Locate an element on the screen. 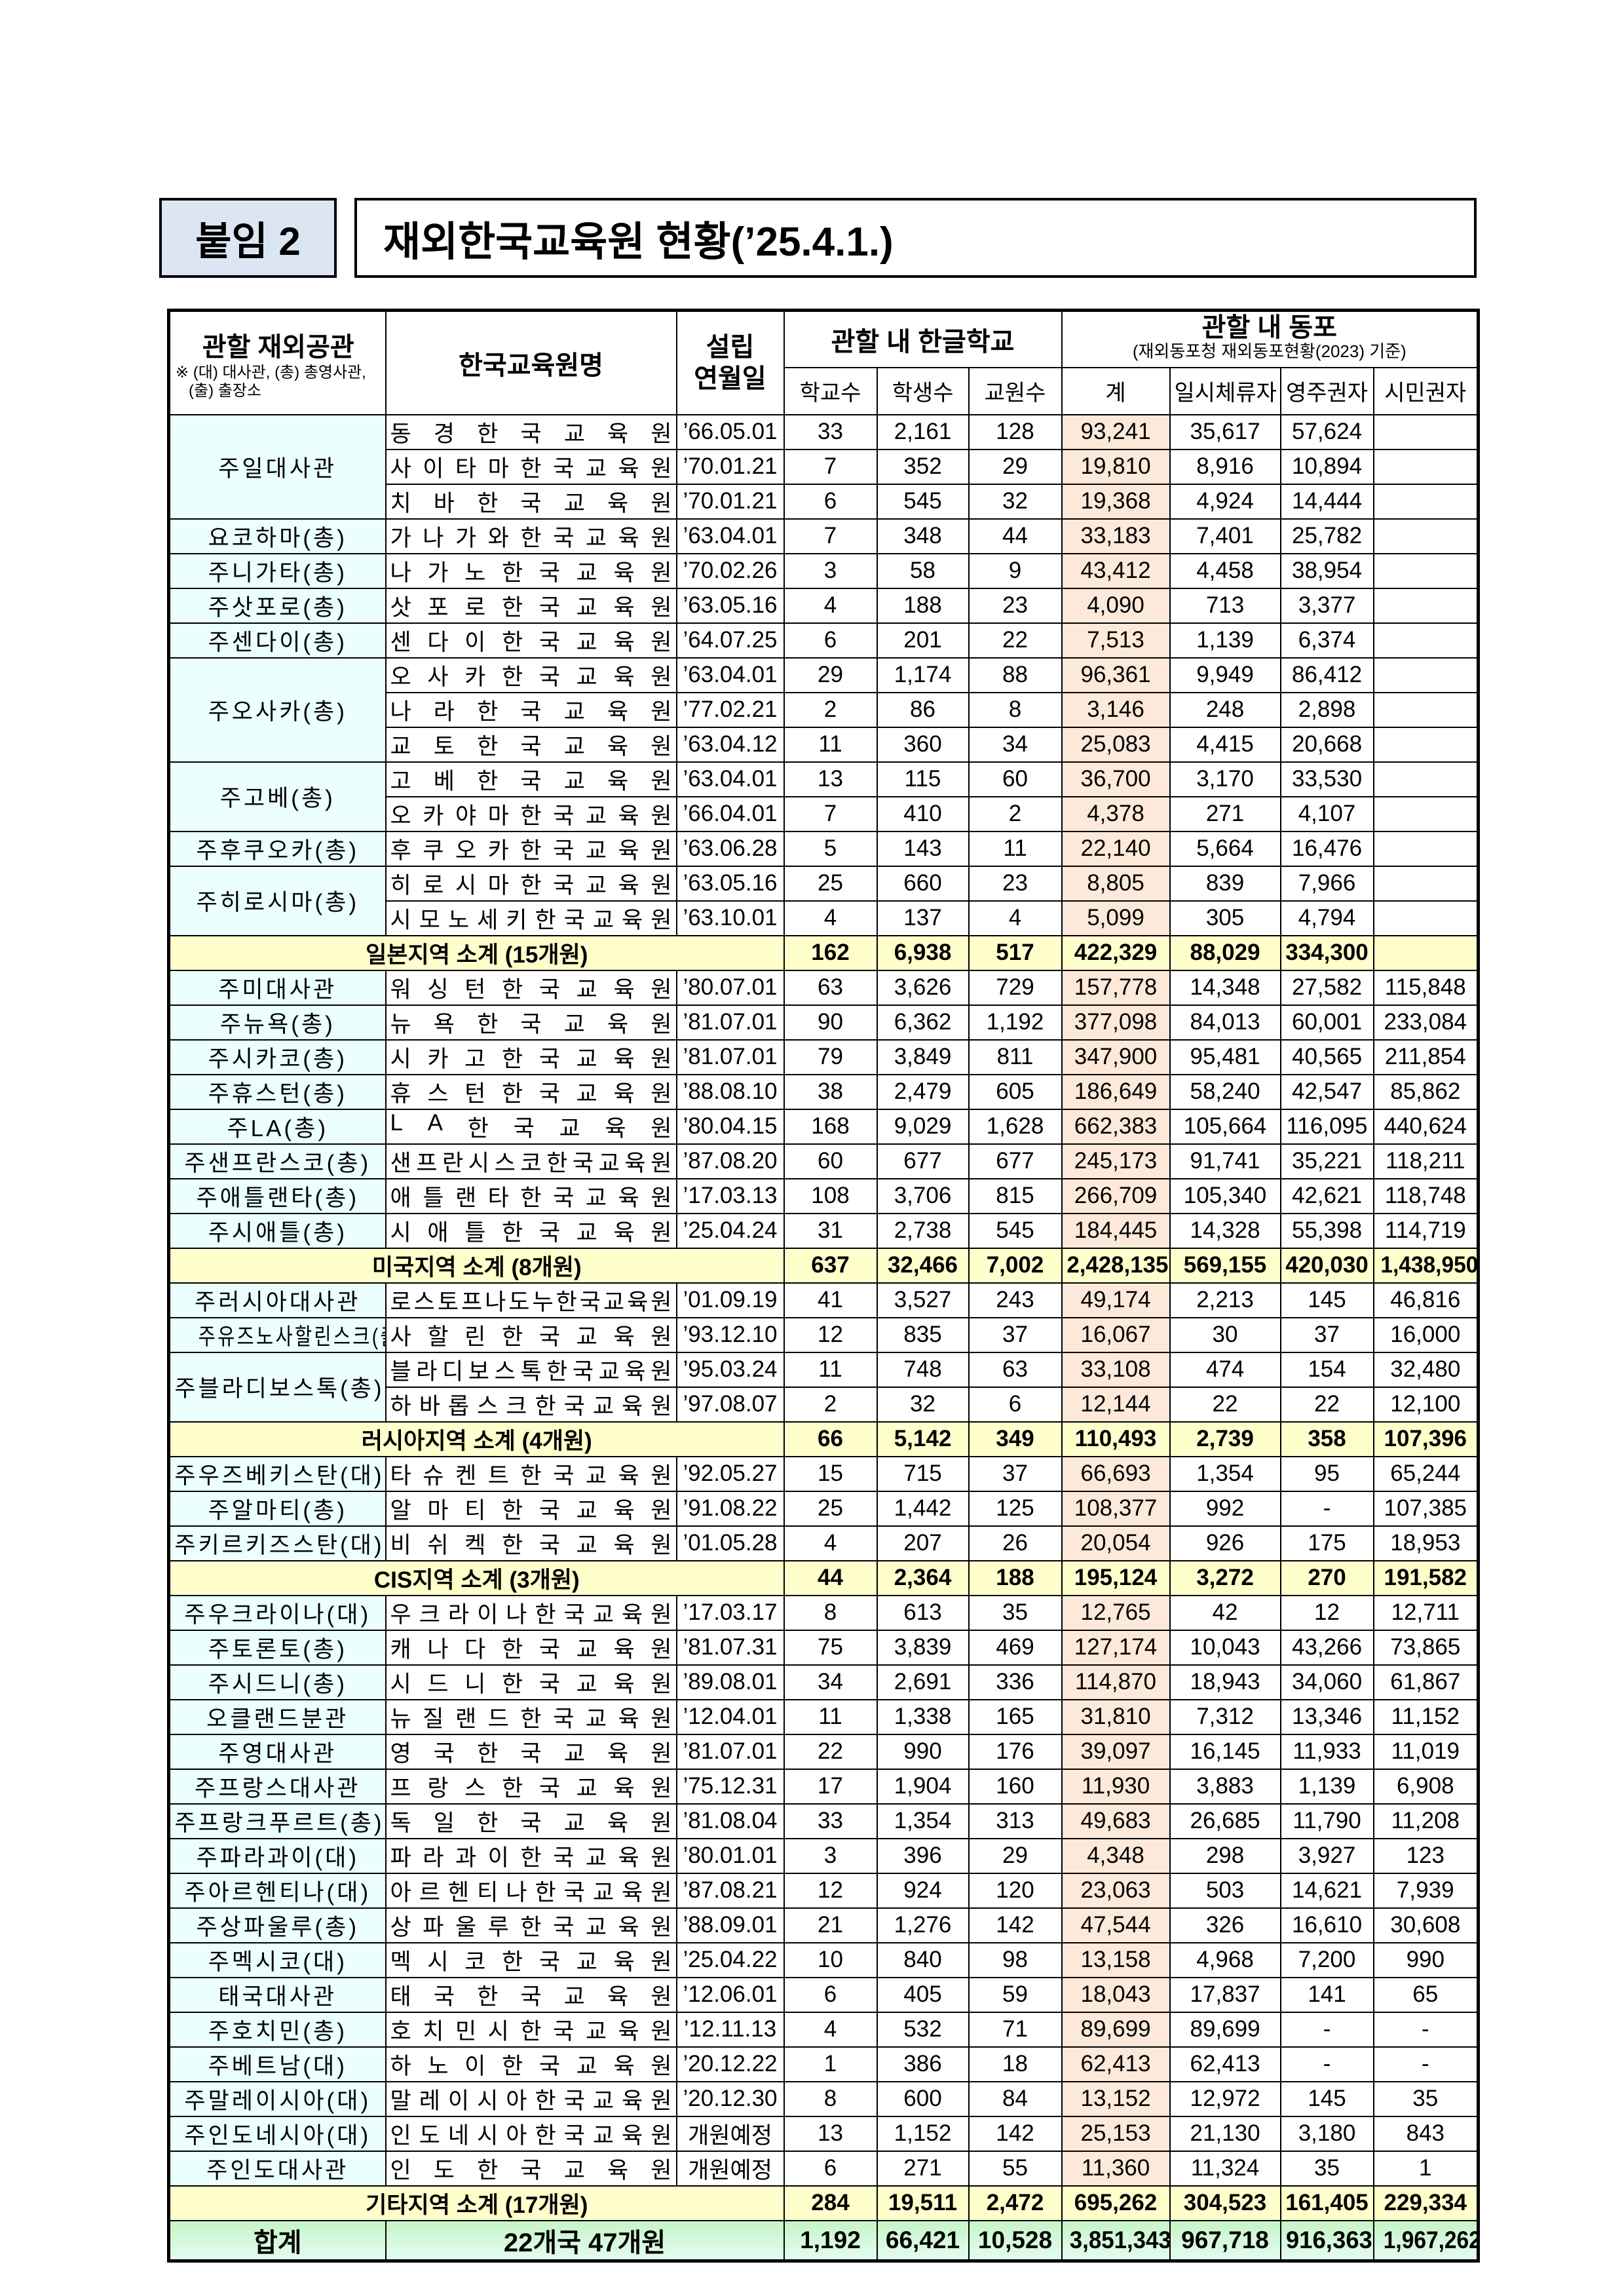  students: 660 is located at coordinates (923, 883).